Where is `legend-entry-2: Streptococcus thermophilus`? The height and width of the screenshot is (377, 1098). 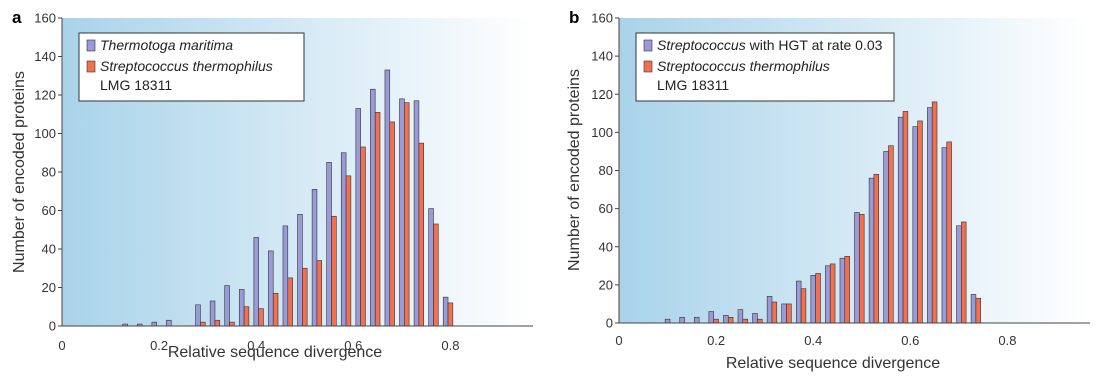 legend-entry-2: Streptococcus thermophilus is located at coordinates (743, 66).